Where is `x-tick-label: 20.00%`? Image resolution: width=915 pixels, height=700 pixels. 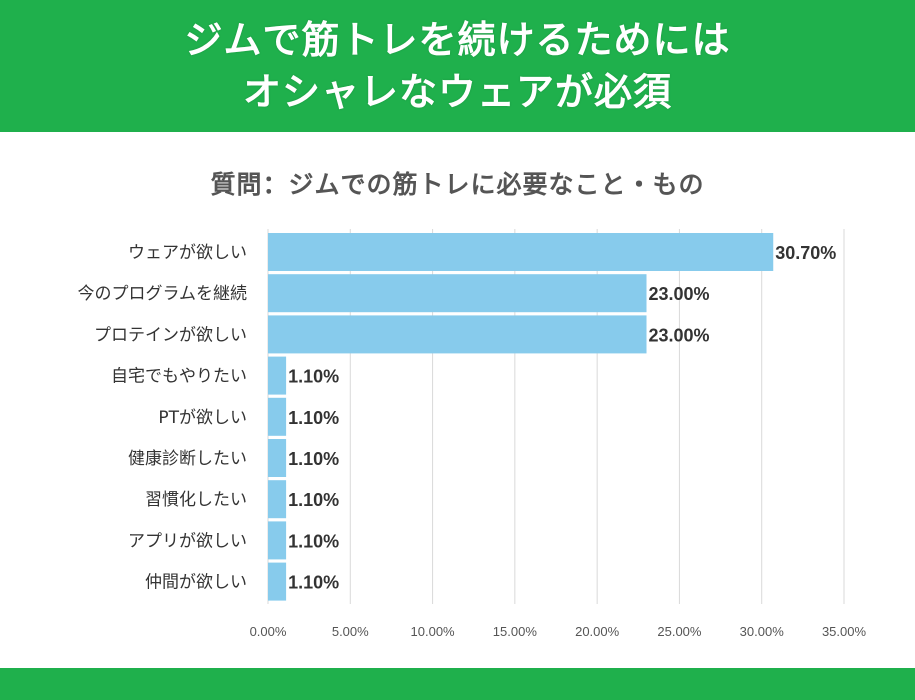
x-tick-label: 20.00% is located at coordinates (597, 631).